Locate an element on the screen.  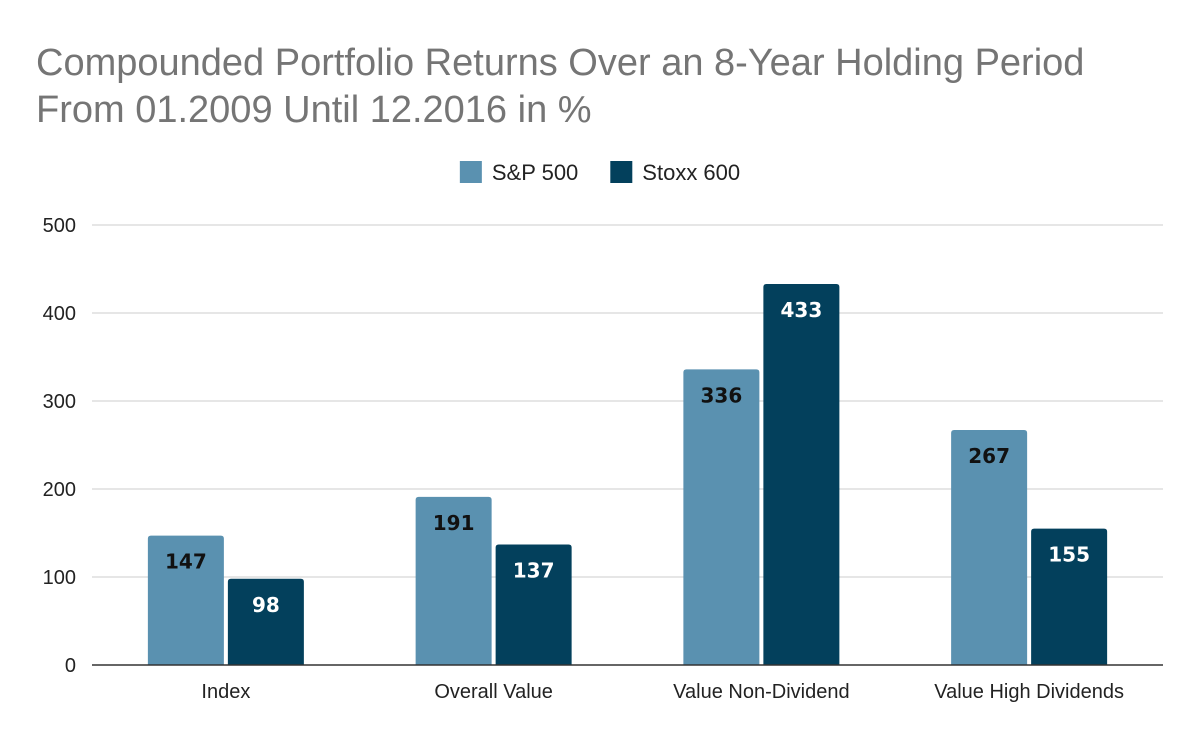
data-label: 267 is located at coordinates (989, 456).